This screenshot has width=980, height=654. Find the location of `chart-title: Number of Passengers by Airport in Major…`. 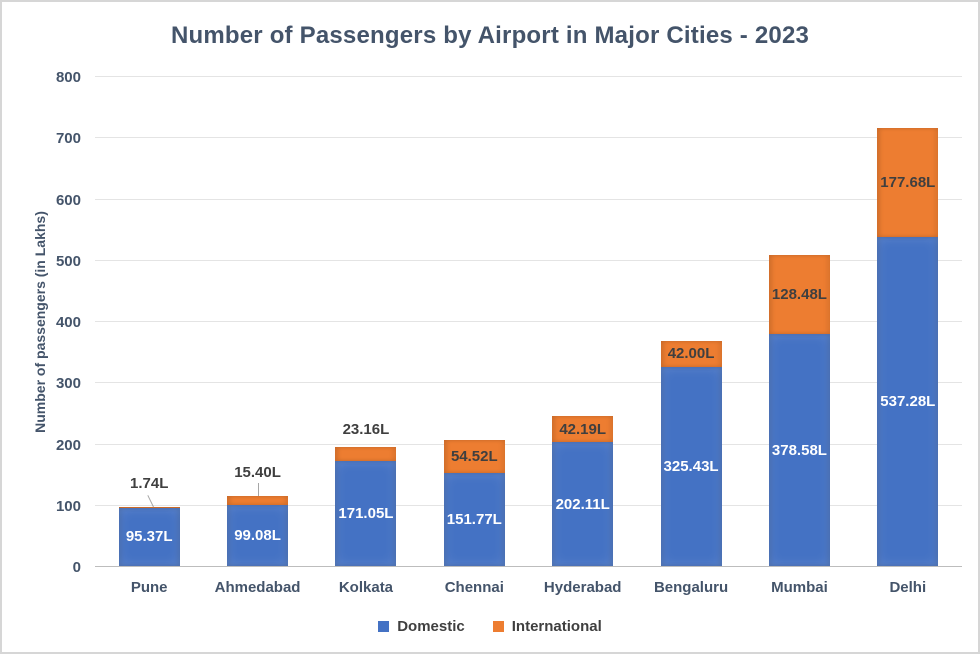

chart-title: Number of Passengers by Airport in Major… is located at coordinates (490, 35).